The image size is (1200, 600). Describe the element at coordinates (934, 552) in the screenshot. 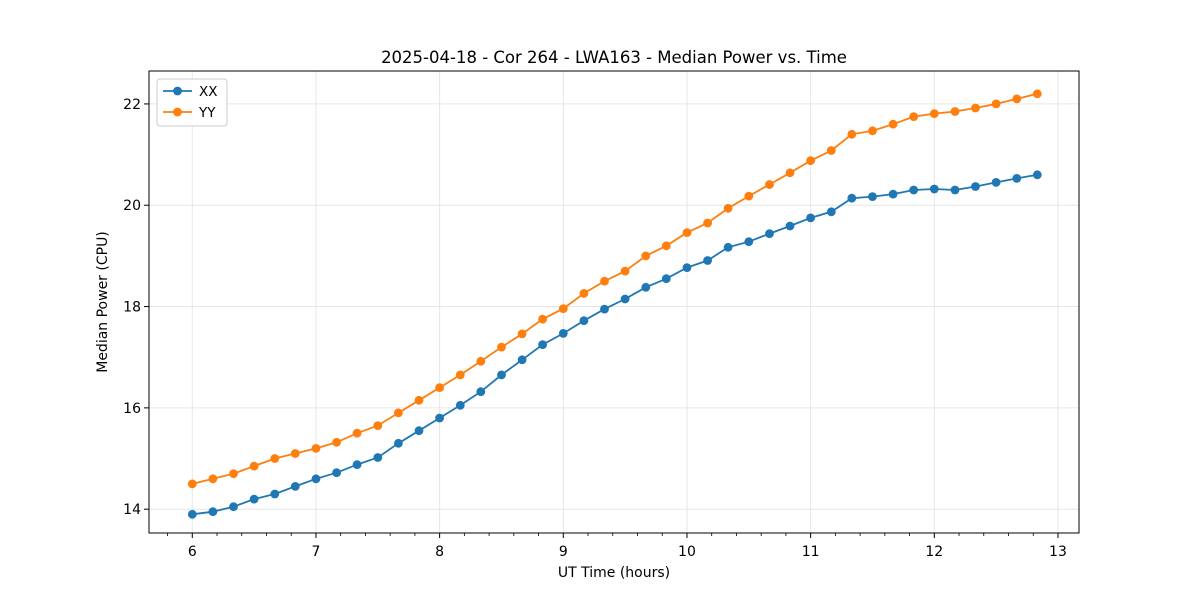

I see `x-tick-label: 12` at that location.